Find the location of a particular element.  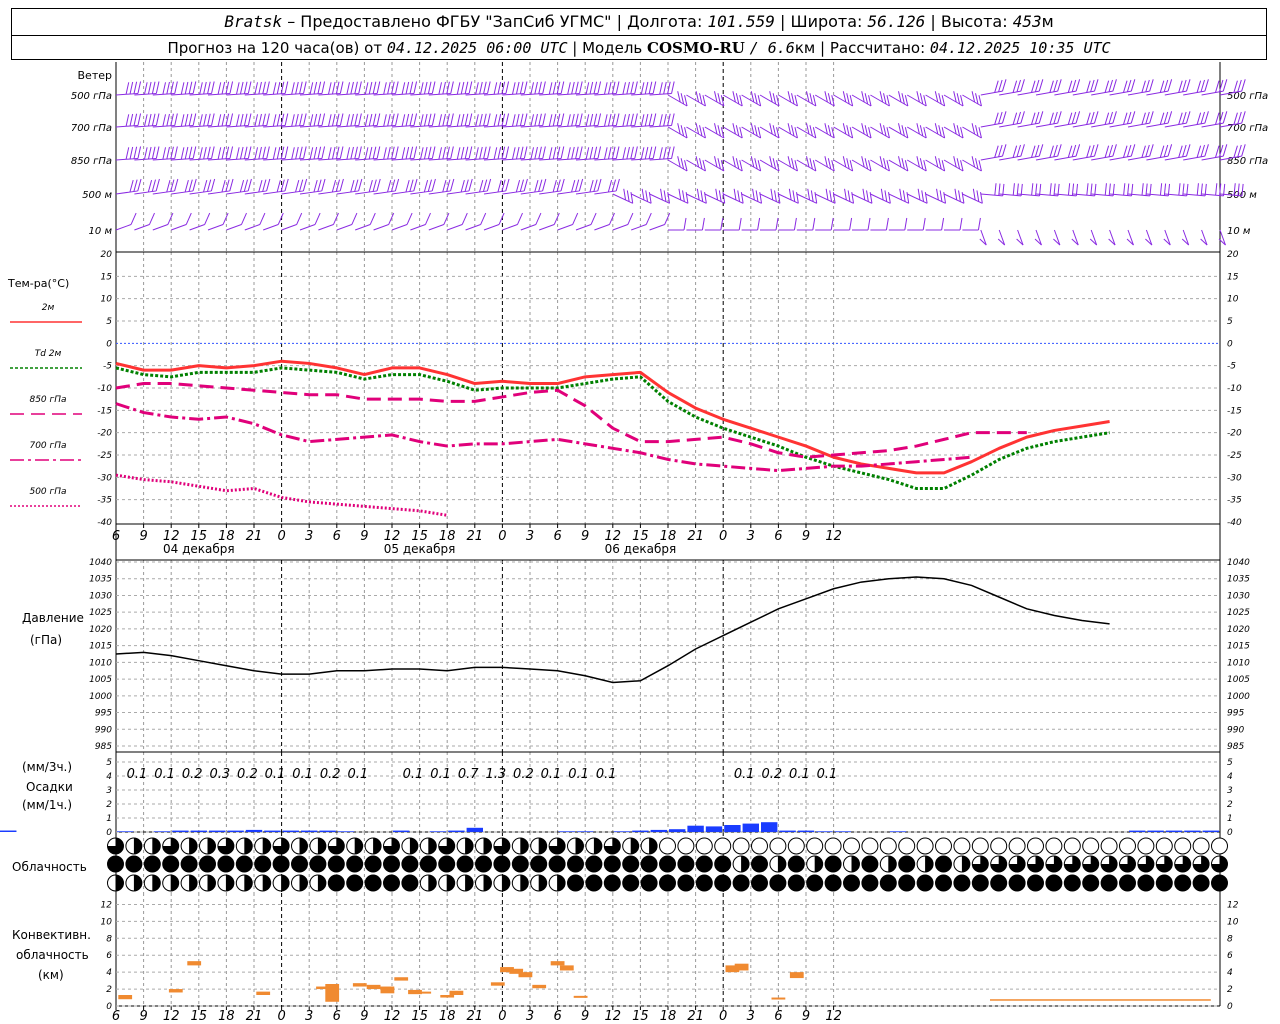

day-label: 04 декабря is located at coordinates (199, 549).